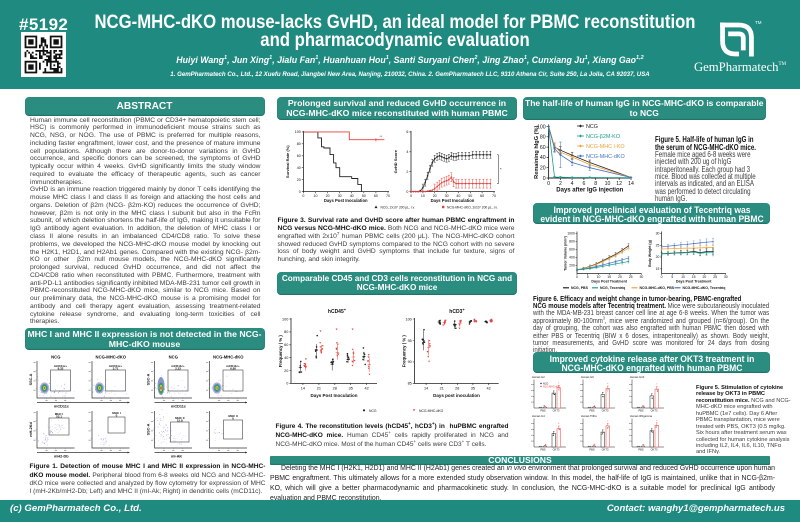 Image resolution: width=800 pixels, height=522 pixels. What do you see at coordinates (280, 351) in the screenshot?
I see `svg-text: Frequency ( % )` at bounding box center [280, 351].